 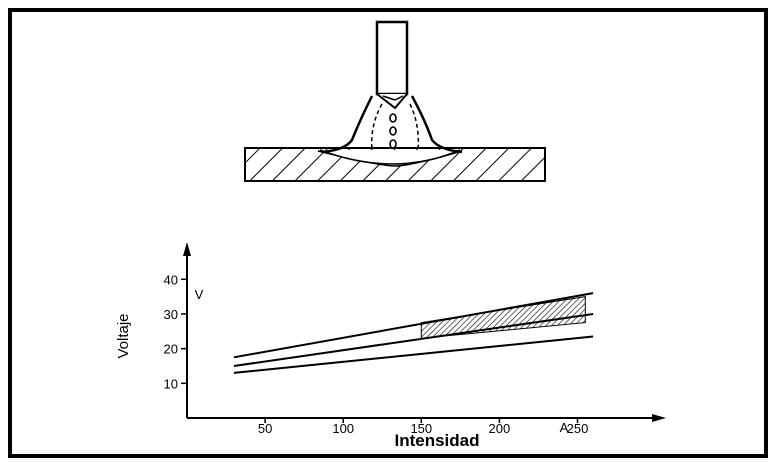 What do you see at coordinates (343, 428) in the screenshot?
I see `x-tick-label: 100` at bounding box center [343, 428].